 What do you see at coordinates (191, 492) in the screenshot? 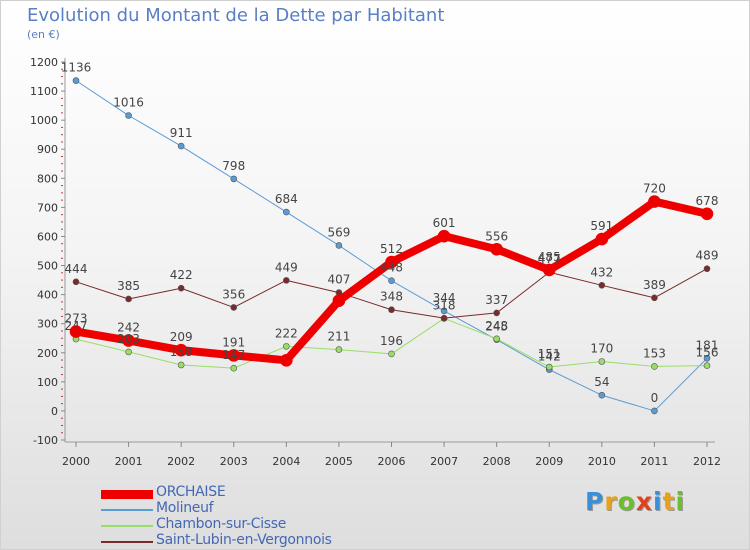
I see `legend-label: ORCHAISE` at bounding box center [191, 492].